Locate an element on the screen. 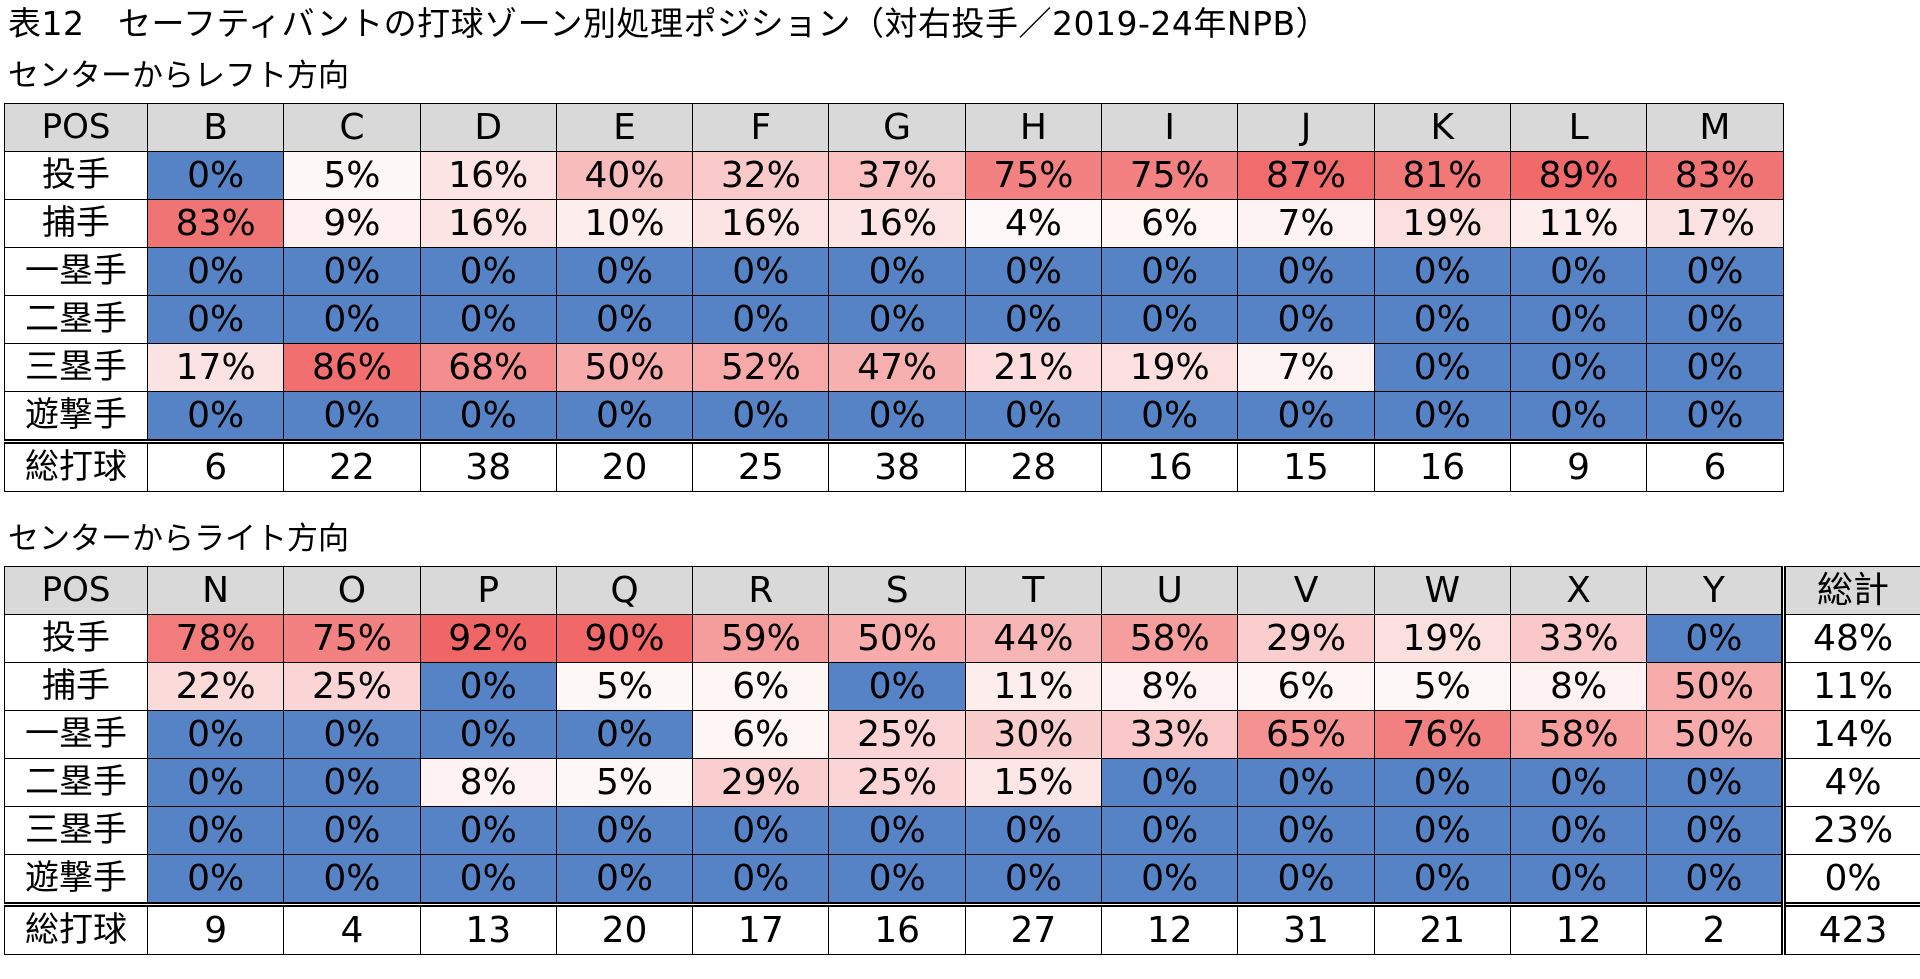  total-cell: 25 is located at coordinates (761, 465).